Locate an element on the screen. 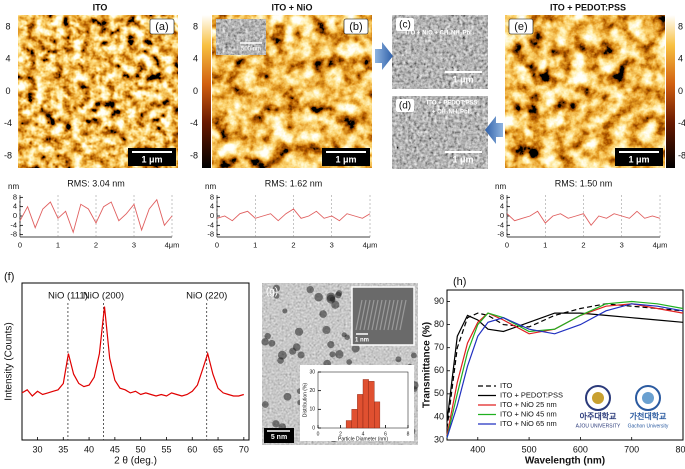 This screenshot has width=685, height=469. y-tick-label: 80 is located at coordinates (439, 324).